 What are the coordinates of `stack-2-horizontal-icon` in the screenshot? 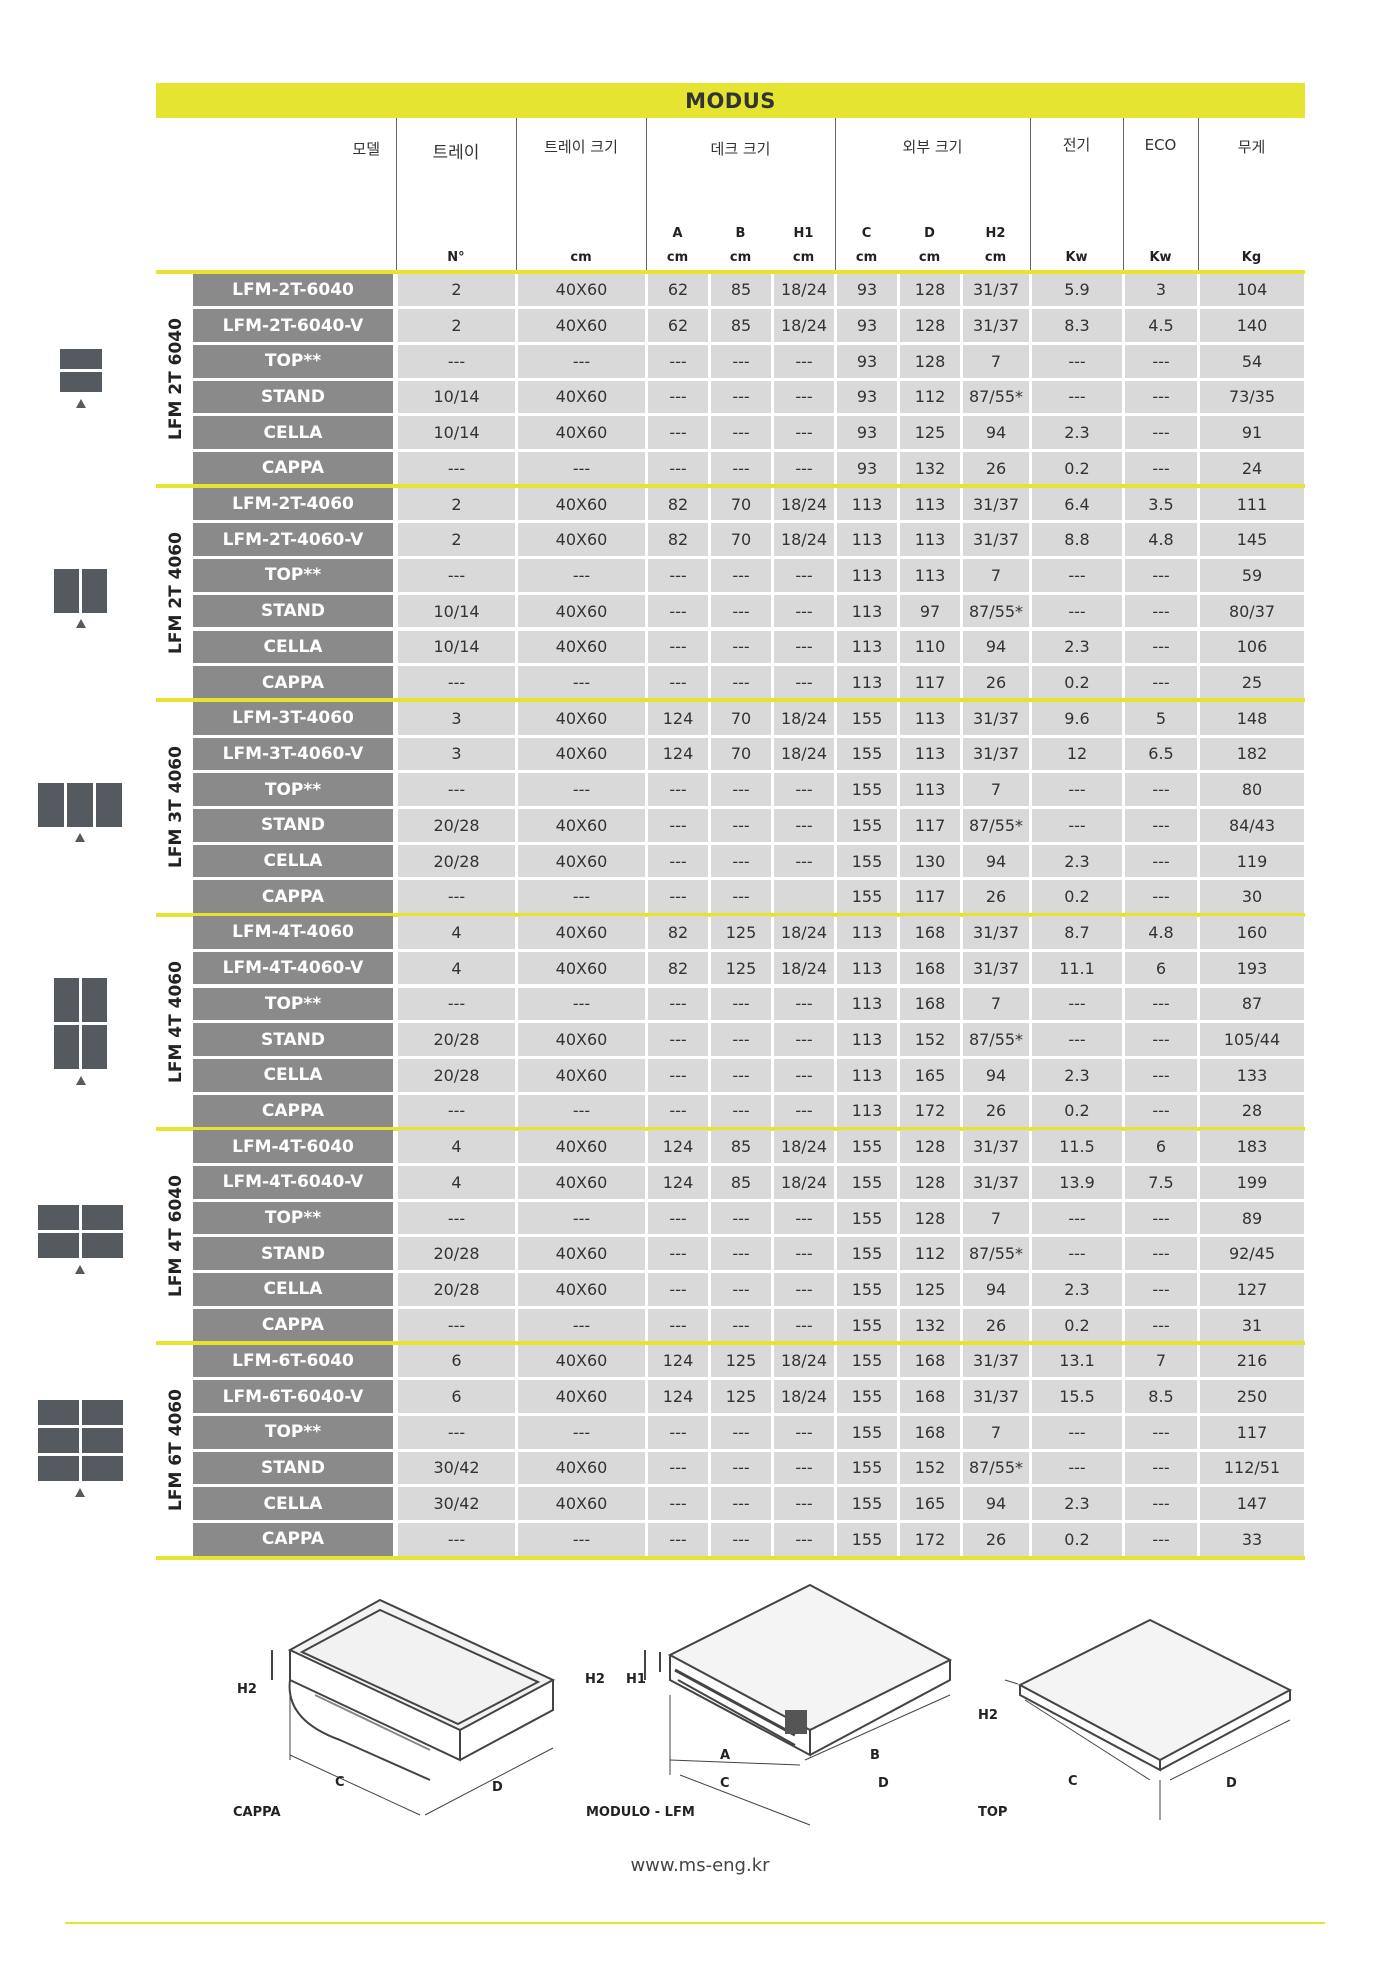 It's located at (81, 379).